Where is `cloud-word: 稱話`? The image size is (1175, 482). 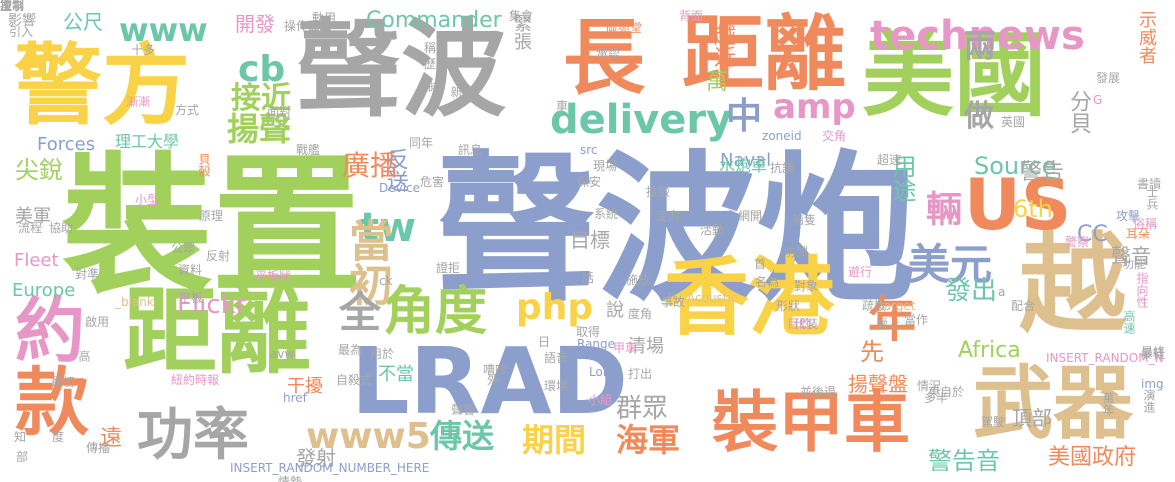 cloud-word: 稱話 is located at coordinates (436, 48).